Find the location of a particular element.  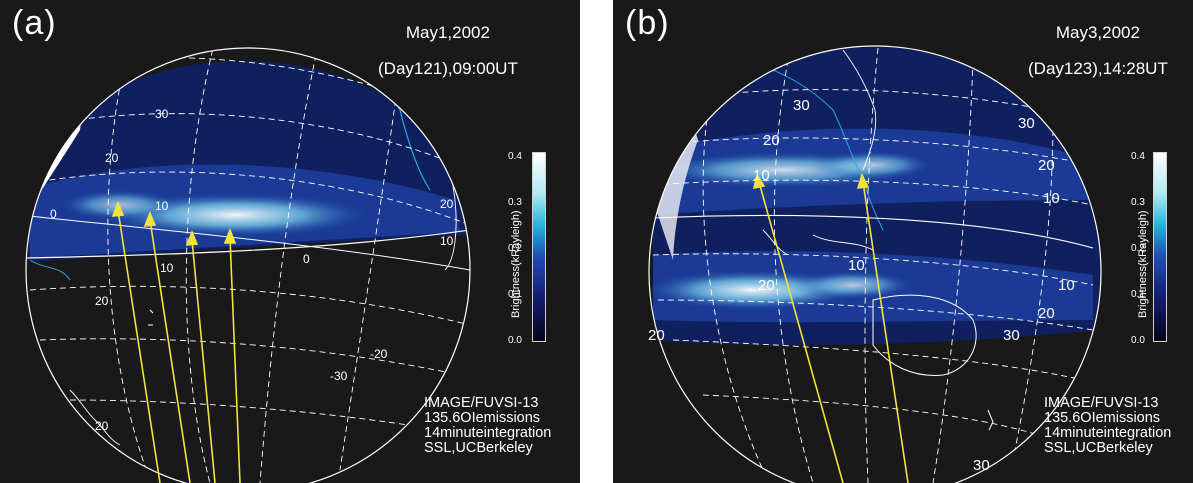

lat-label: -30 is located at coordinates (339, 376).